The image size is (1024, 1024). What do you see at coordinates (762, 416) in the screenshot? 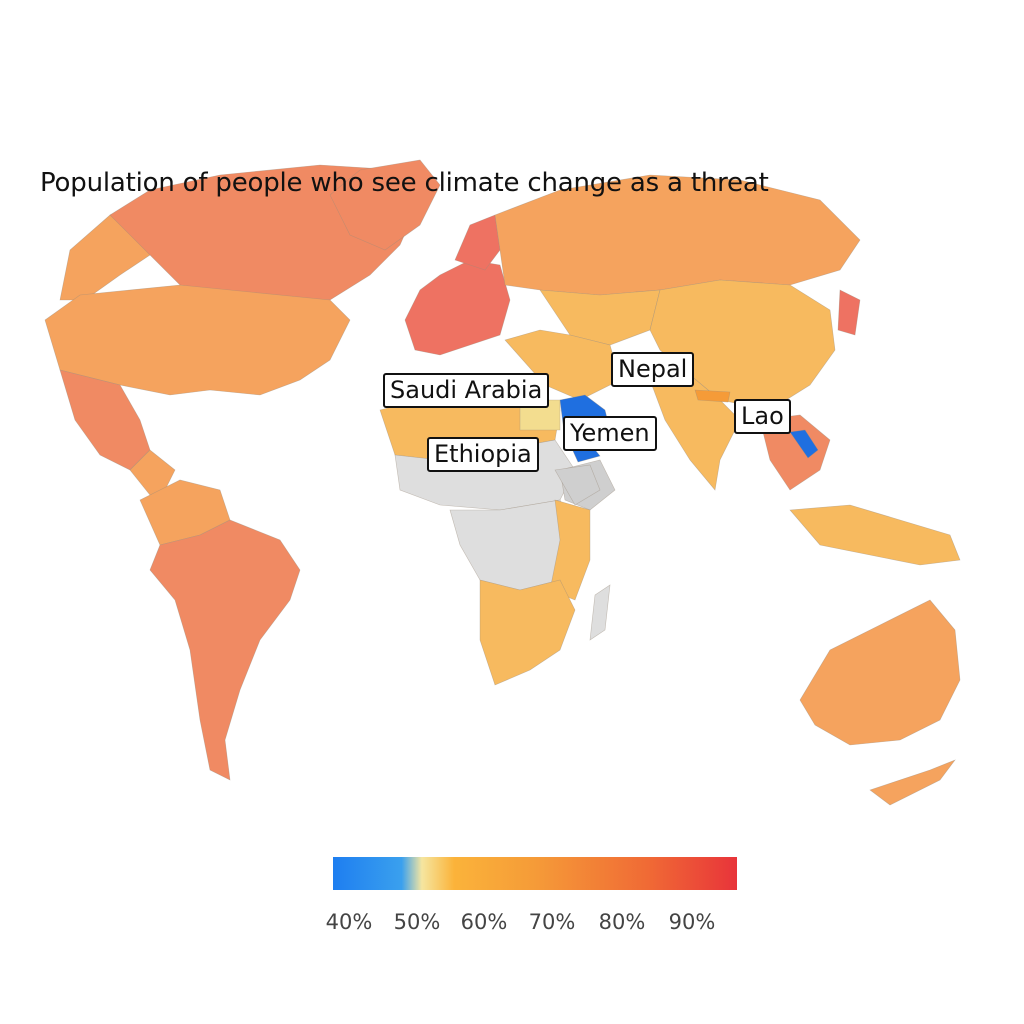
I see `callout-lao: Lao` at bounding box center [762, 416].